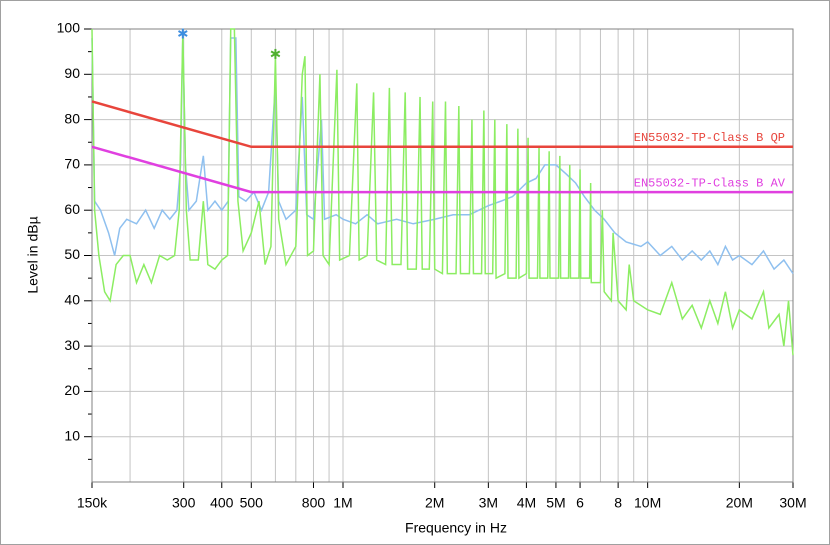 The image size is (830, 545). Describe the element at coordinates (647, 503) in the screenshot. I see `x-tick-label: 10M` at that location.